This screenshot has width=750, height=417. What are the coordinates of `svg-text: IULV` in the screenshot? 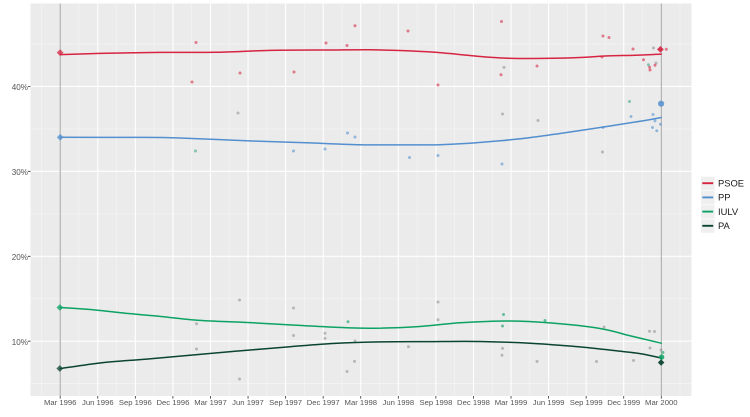 It's located at (728, 211).